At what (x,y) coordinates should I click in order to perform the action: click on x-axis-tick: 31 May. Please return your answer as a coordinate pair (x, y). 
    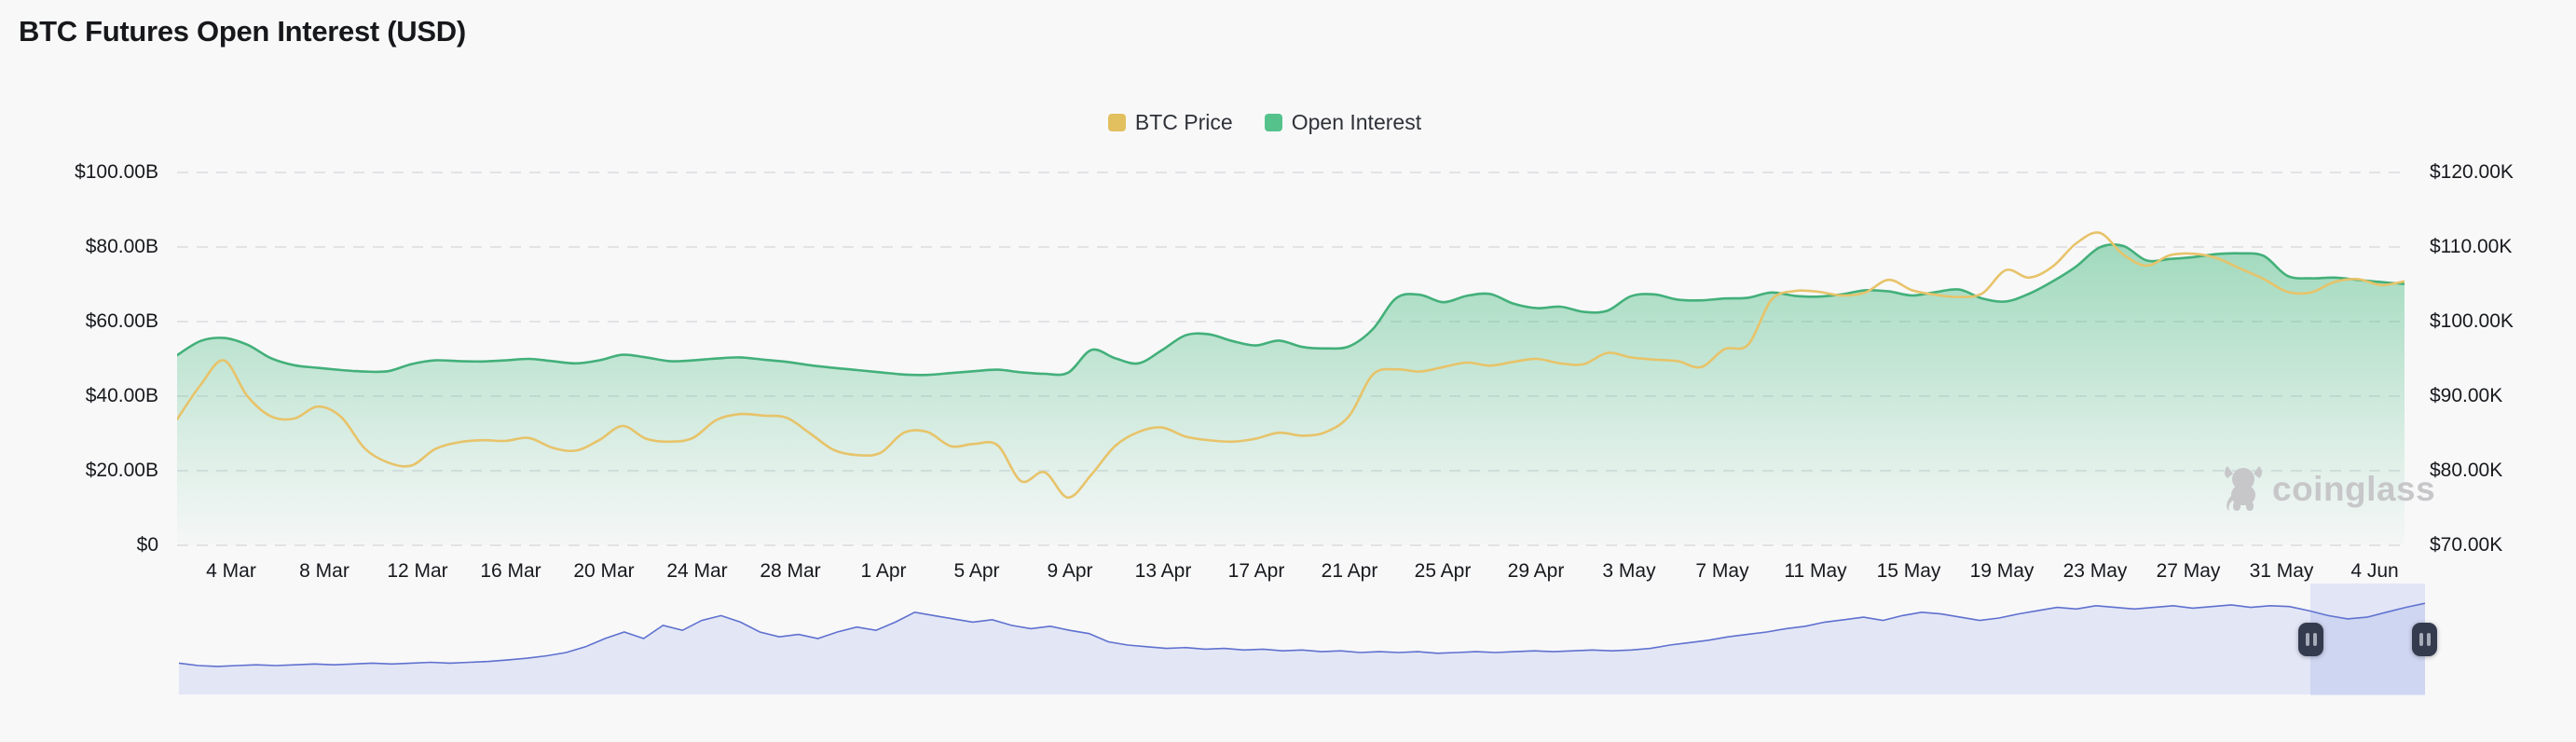
    Looking at the image, I should click on (2281, 571).